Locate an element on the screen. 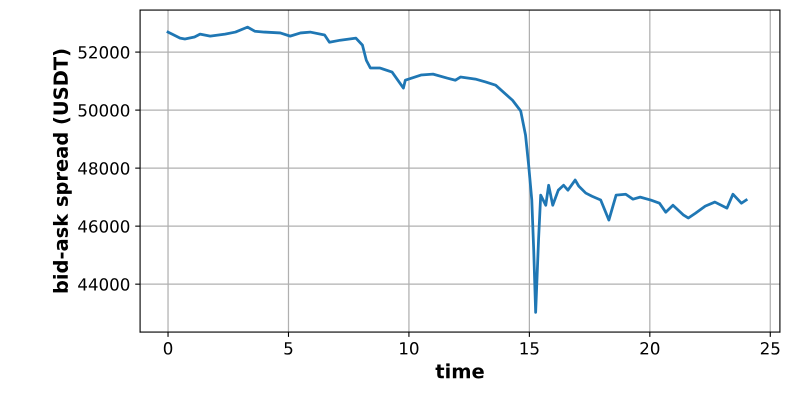 This screenshot has height=401, width=787. y-tick-label: 50000 is located at coordinates (104, 110).